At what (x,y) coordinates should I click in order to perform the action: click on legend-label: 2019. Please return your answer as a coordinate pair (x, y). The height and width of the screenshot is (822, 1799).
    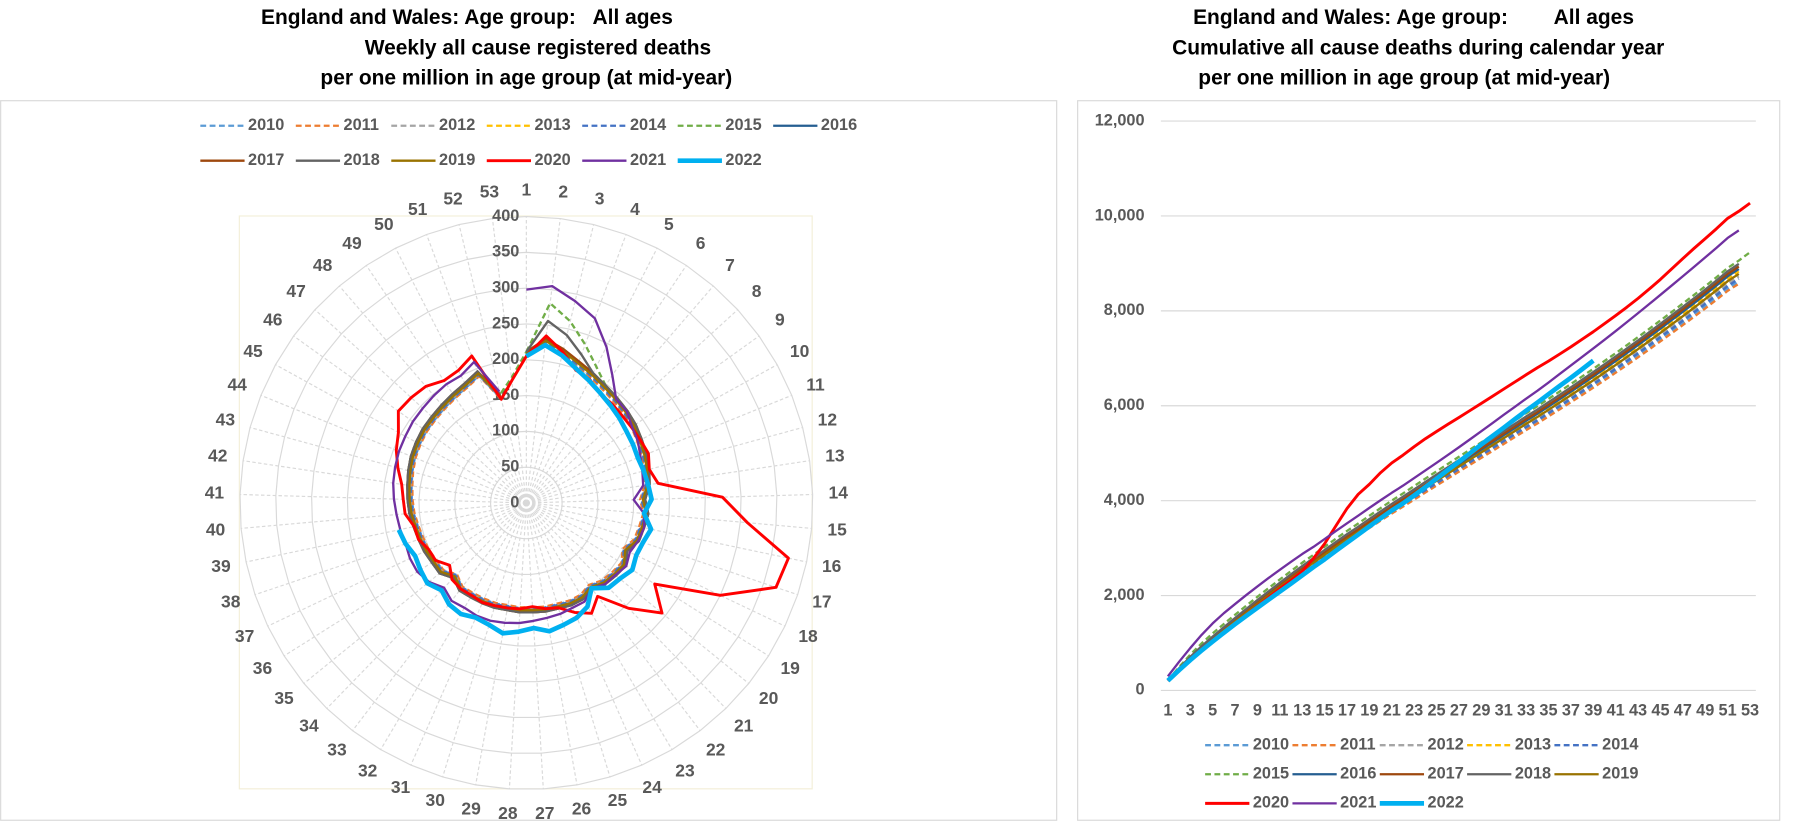
    Looking at the image, I should click on (1620, 774).